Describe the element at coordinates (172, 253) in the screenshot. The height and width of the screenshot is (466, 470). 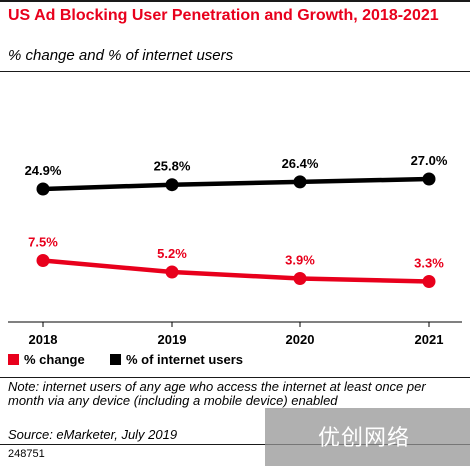
I see `data-label: 5.2%` at that location.